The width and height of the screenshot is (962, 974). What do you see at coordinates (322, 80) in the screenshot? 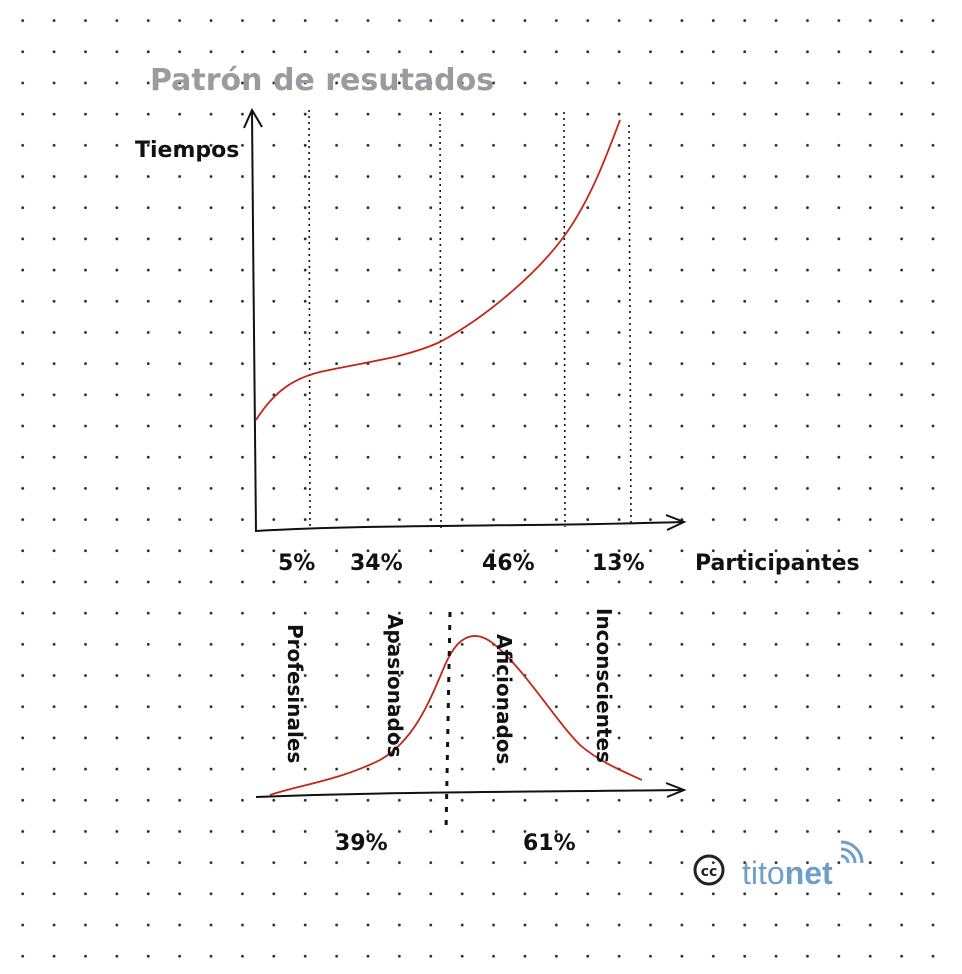
I see `page-title: Patrón de resutados` at bounding box center [322, 80].